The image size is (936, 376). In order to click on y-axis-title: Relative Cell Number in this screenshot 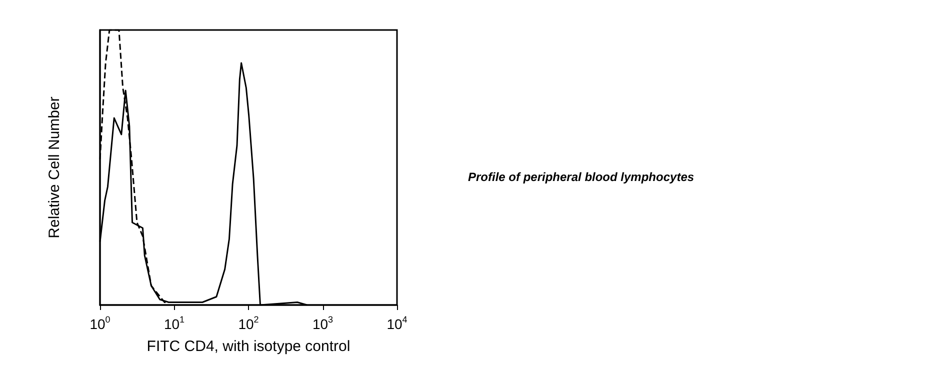, I will do `click(54, 167)`.